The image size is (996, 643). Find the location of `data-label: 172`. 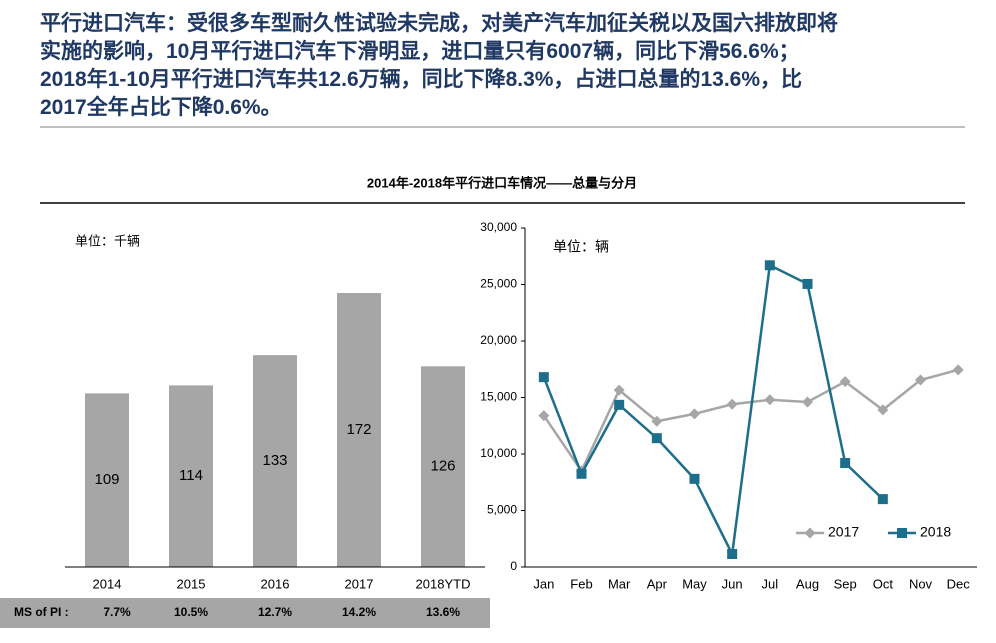

data-label: 172 is located at coordinates (358, 429).